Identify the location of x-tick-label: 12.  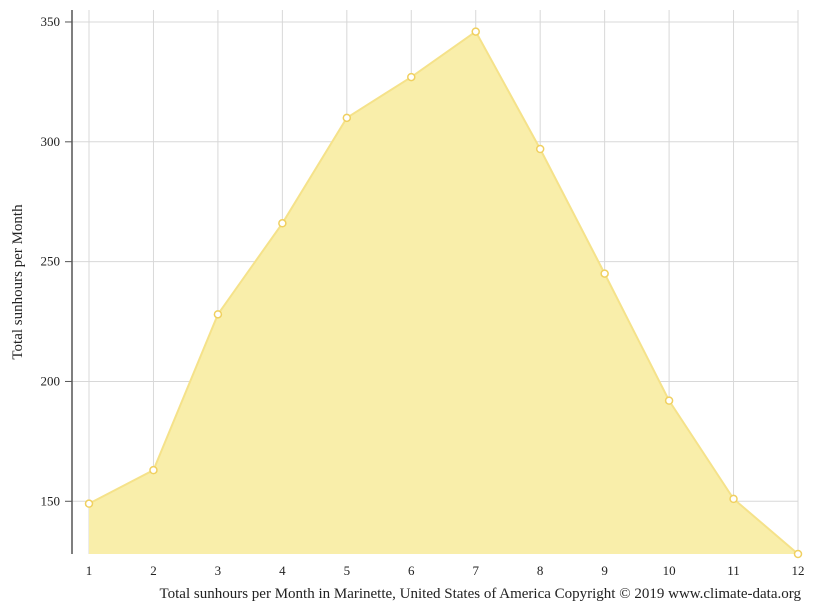
(798, 570).